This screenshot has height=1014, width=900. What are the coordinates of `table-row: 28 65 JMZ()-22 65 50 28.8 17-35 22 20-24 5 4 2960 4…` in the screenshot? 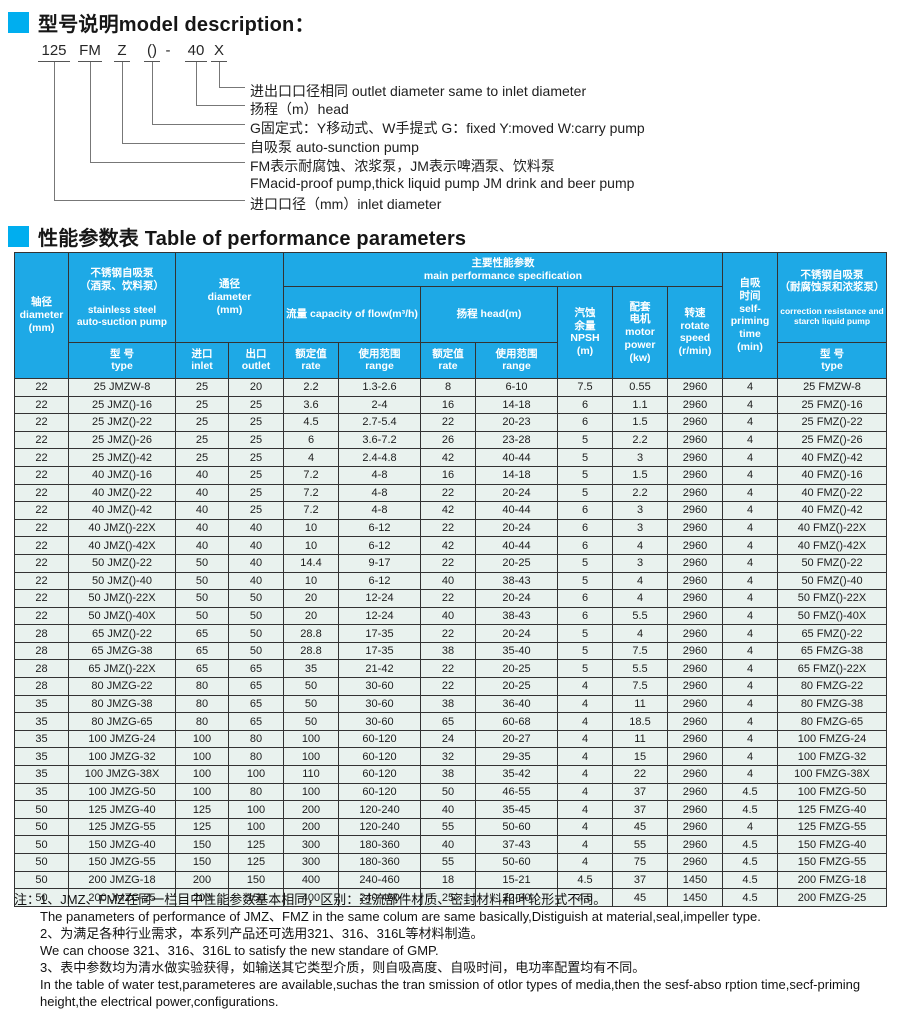 It's located at (450, 633).